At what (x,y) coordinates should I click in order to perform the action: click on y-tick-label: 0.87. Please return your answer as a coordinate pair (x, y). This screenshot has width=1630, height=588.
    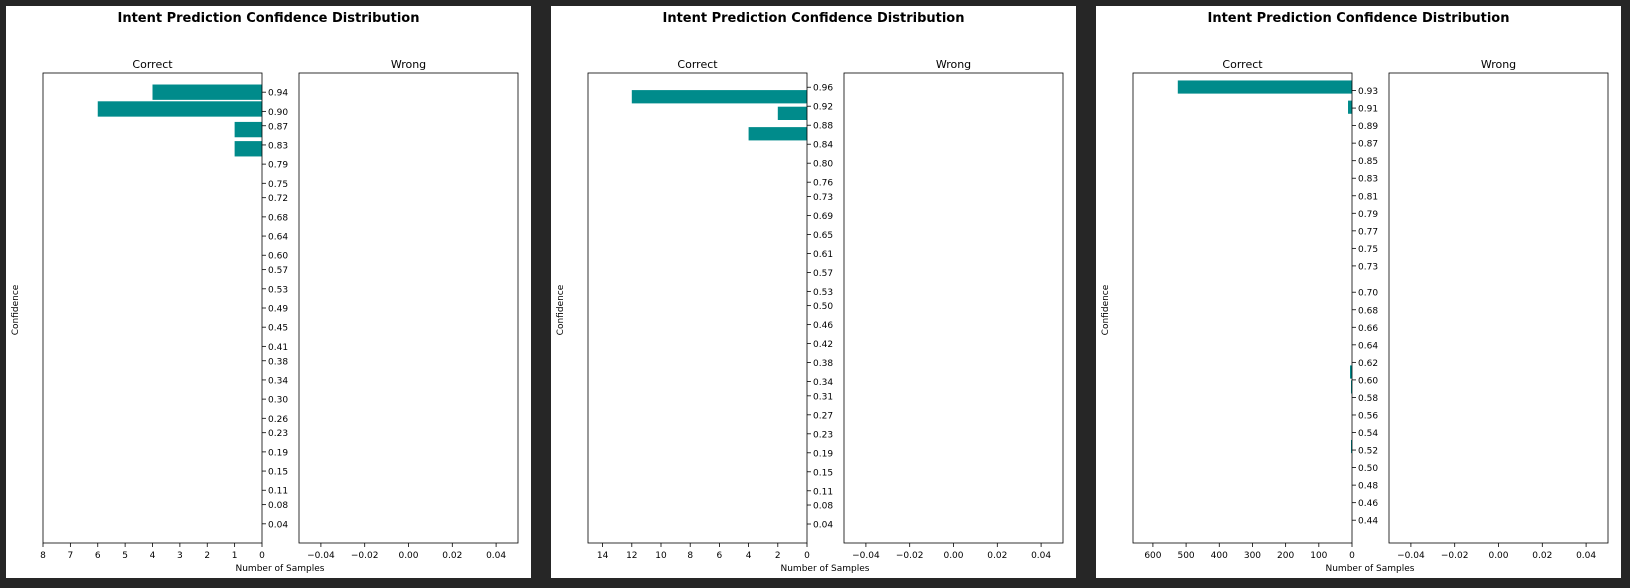
    Looking at the image, I should click on (278, 127).